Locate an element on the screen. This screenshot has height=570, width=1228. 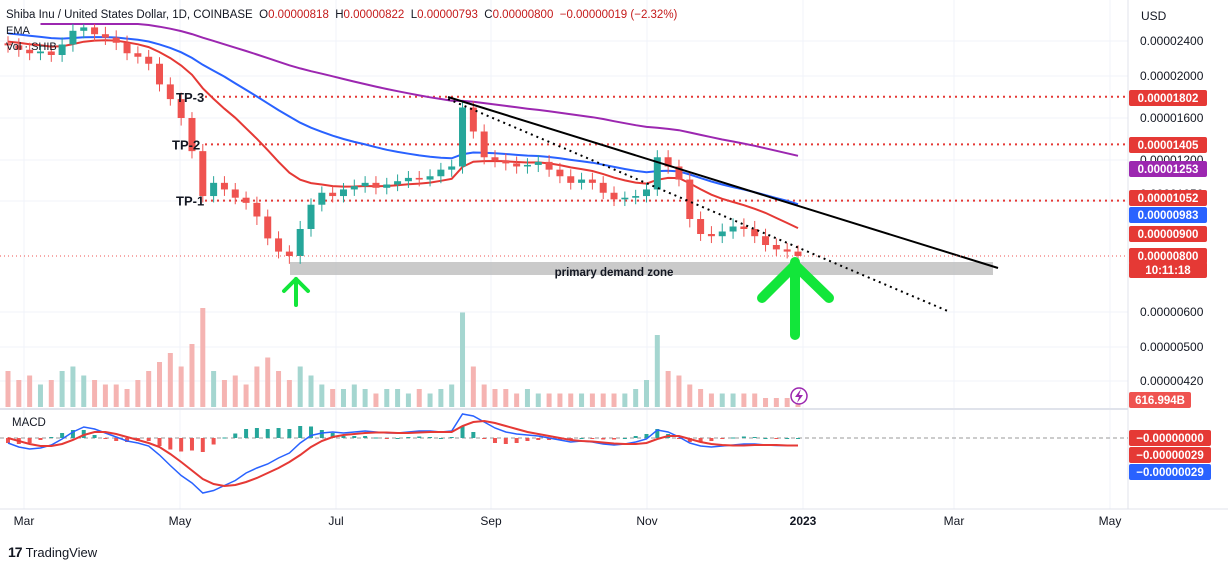
tp-labels: TP-3 TP-2 TP-1 is located at coordinates (188, 149).